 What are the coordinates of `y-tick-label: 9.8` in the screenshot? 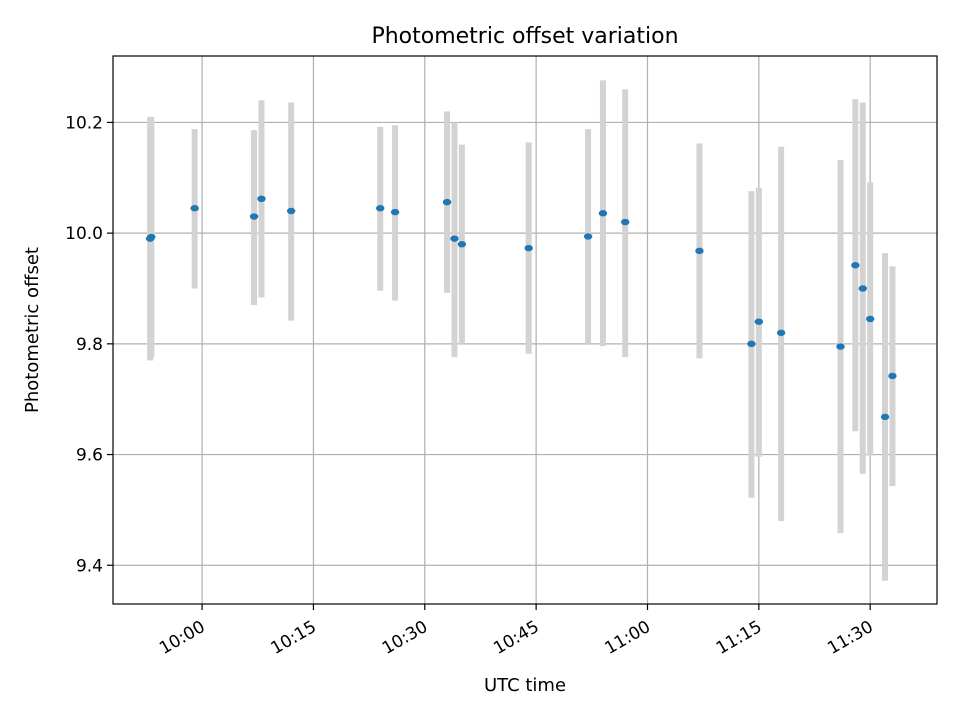 It's located at (89, 345).